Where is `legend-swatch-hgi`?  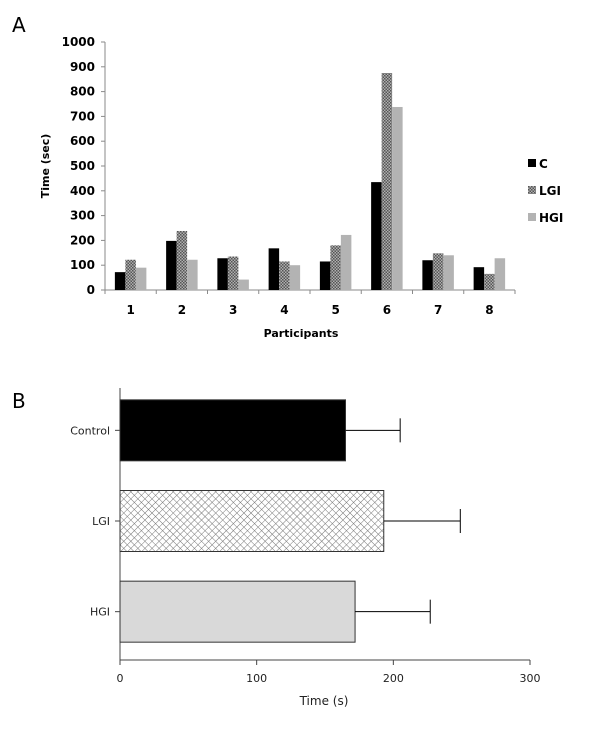
legend-swatch-hgi is located at coordinates (532, 217).